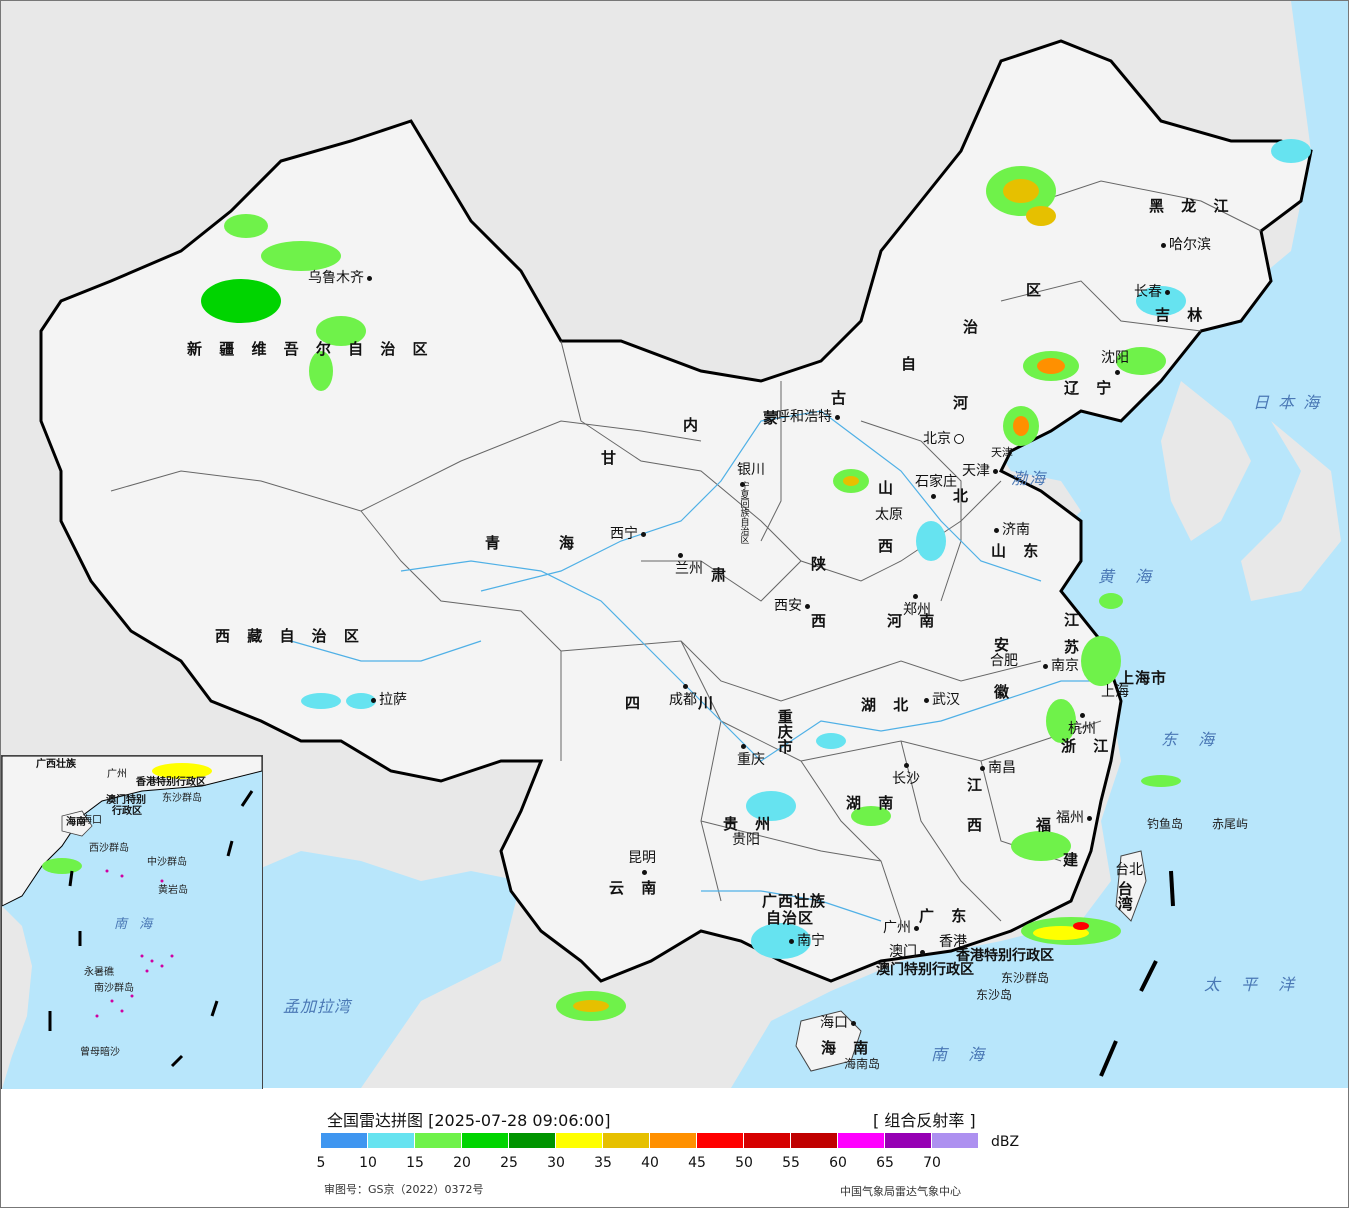 The width and height of the screenshot is (1349, 1208). What do you see at coordinates (1002, 452) in the screenshot?
I see `city-tianjin-small: 天津` at bounding box center [1002, 452].